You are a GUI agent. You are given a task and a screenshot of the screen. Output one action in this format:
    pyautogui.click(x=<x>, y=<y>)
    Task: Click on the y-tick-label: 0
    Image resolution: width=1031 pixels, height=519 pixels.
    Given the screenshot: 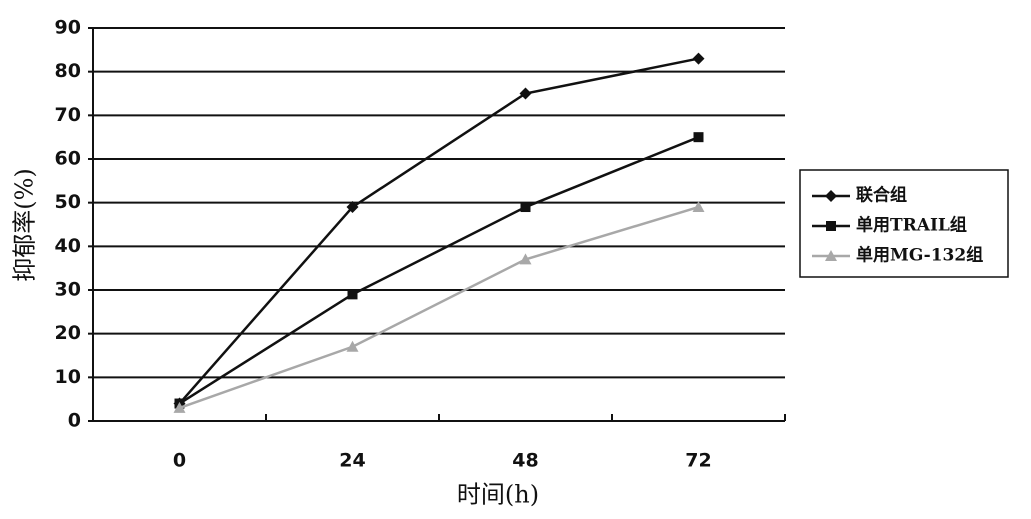 What is the action you would take?
    pyautogui.click(x=74, y=421)
    